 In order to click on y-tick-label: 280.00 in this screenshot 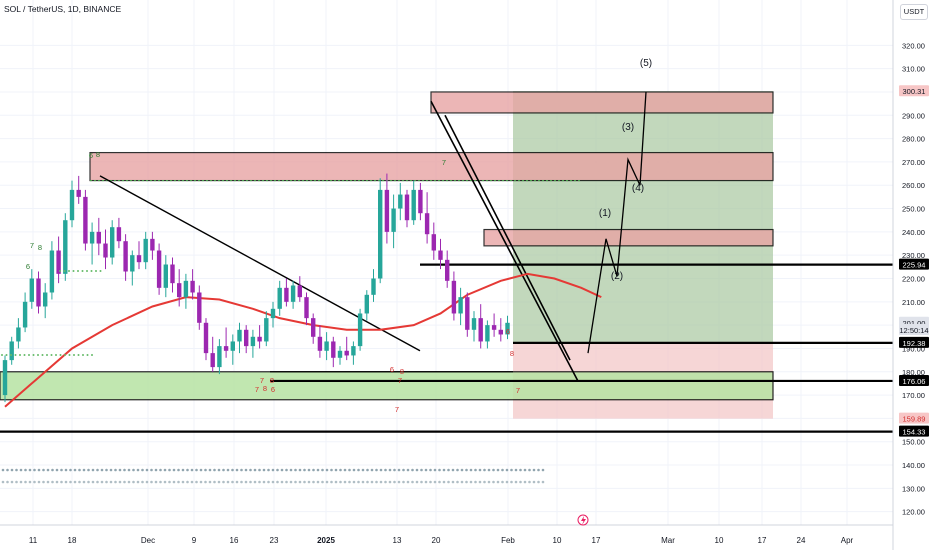, I will do `click(913, 139)`.